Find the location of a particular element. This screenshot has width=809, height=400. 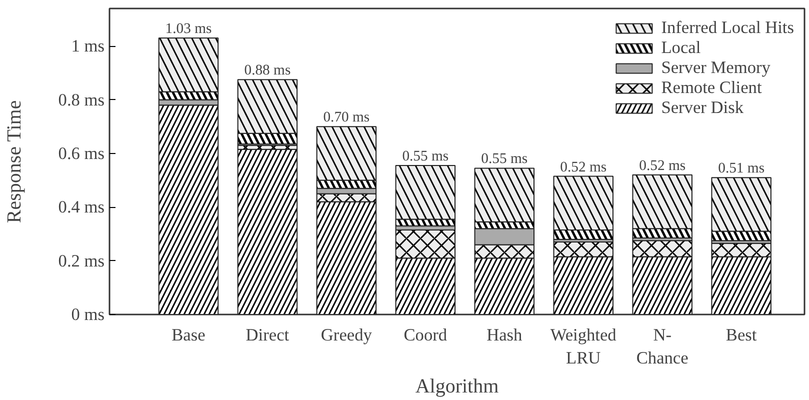

total-label: 0.51 ms is located at coordinates (741, 168).